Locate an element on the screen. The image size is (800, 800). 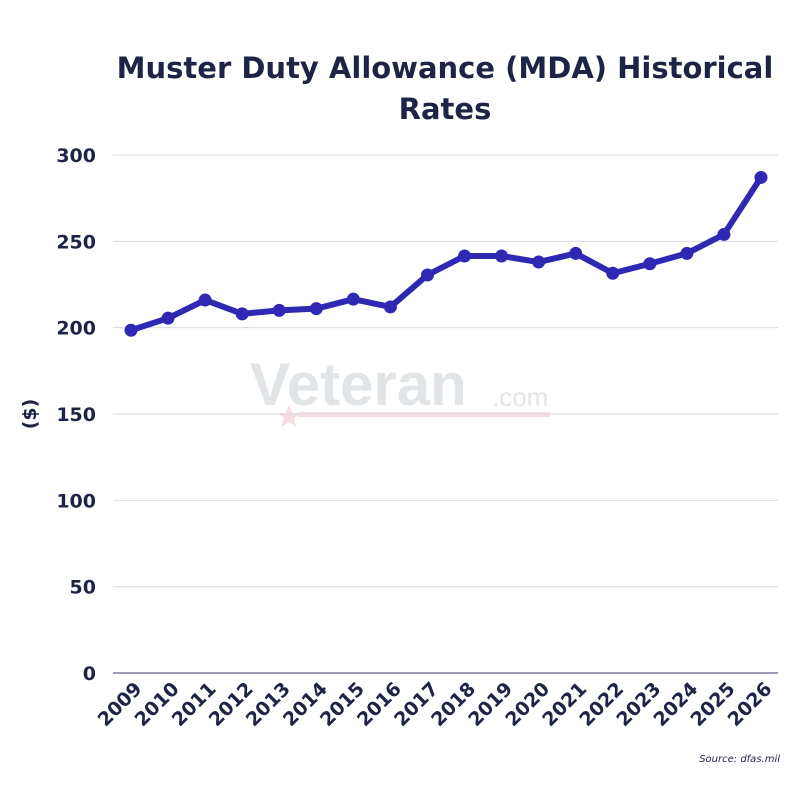
source-note: Source: dfas.mil is located at coordinates (739, 759).